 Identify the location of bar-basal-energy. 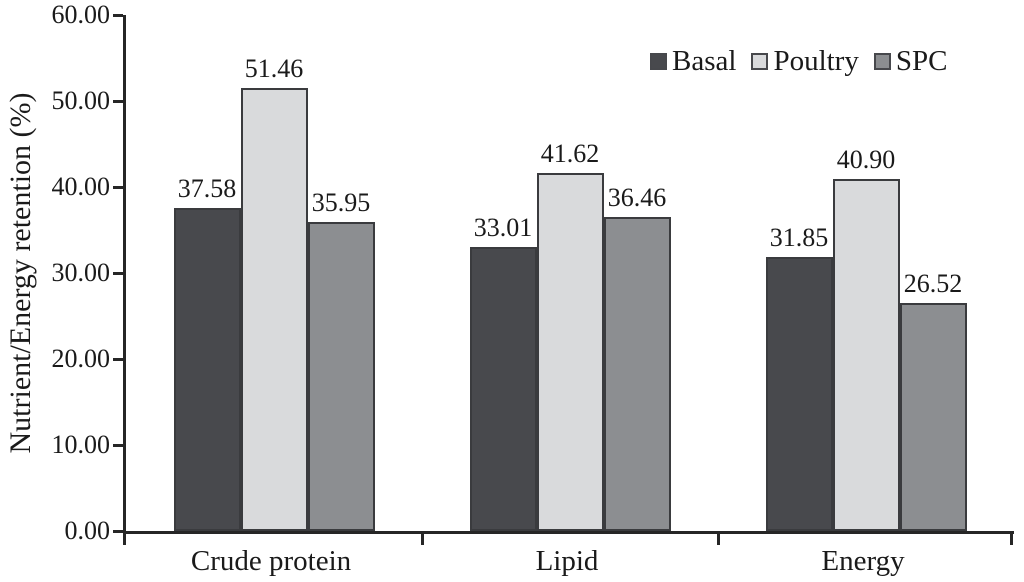
(799, 394).